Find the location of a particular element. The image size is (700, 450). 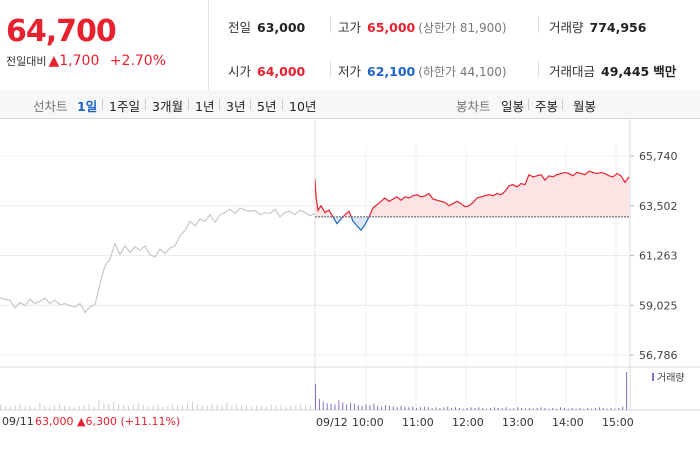

period-1w: 1주일 is located at coordinates (124, 106).